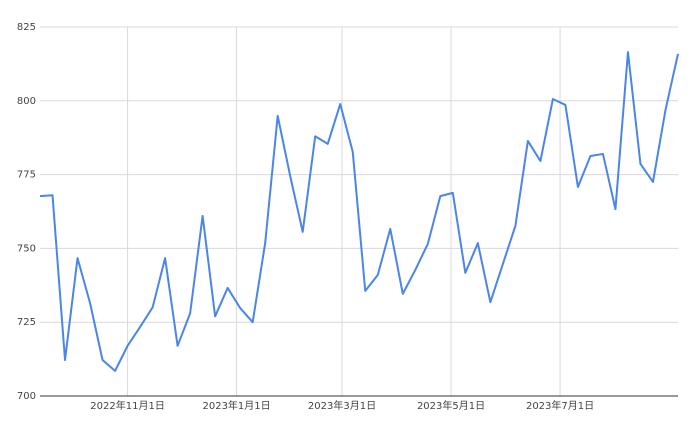 The image size is (700, 432). I want to click on x-tick-label: 2023年5月1日, so click(451, 405).